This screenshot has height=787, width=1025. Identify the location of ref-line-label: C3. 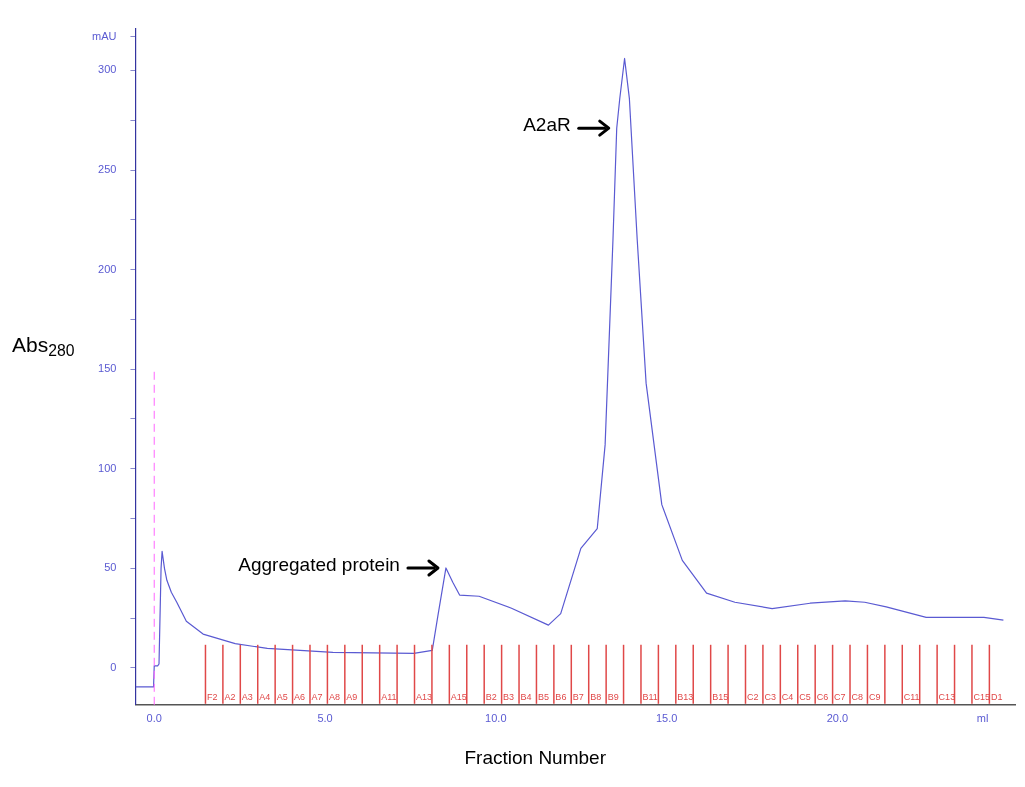
(770, 696).